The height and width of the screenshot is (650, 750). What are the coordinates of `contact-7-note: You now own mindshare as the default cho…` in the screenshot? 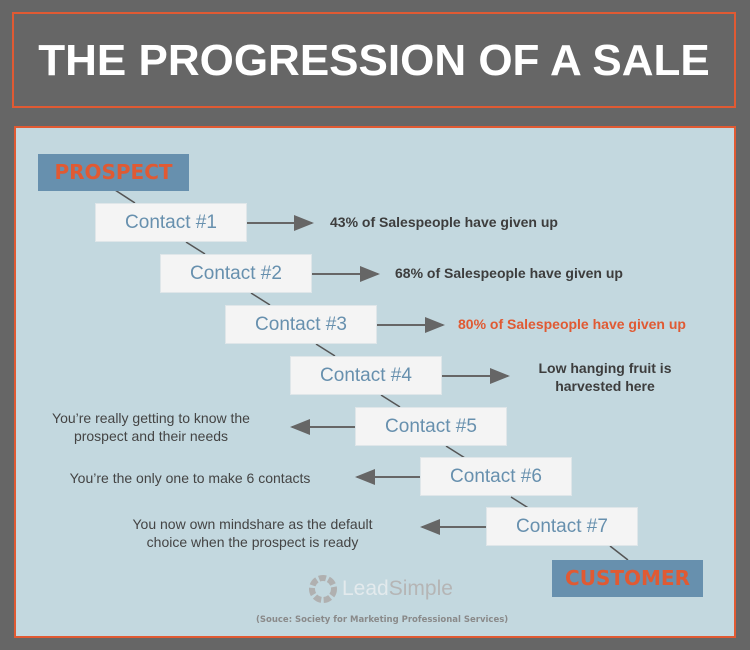 It's located at (252, 533).